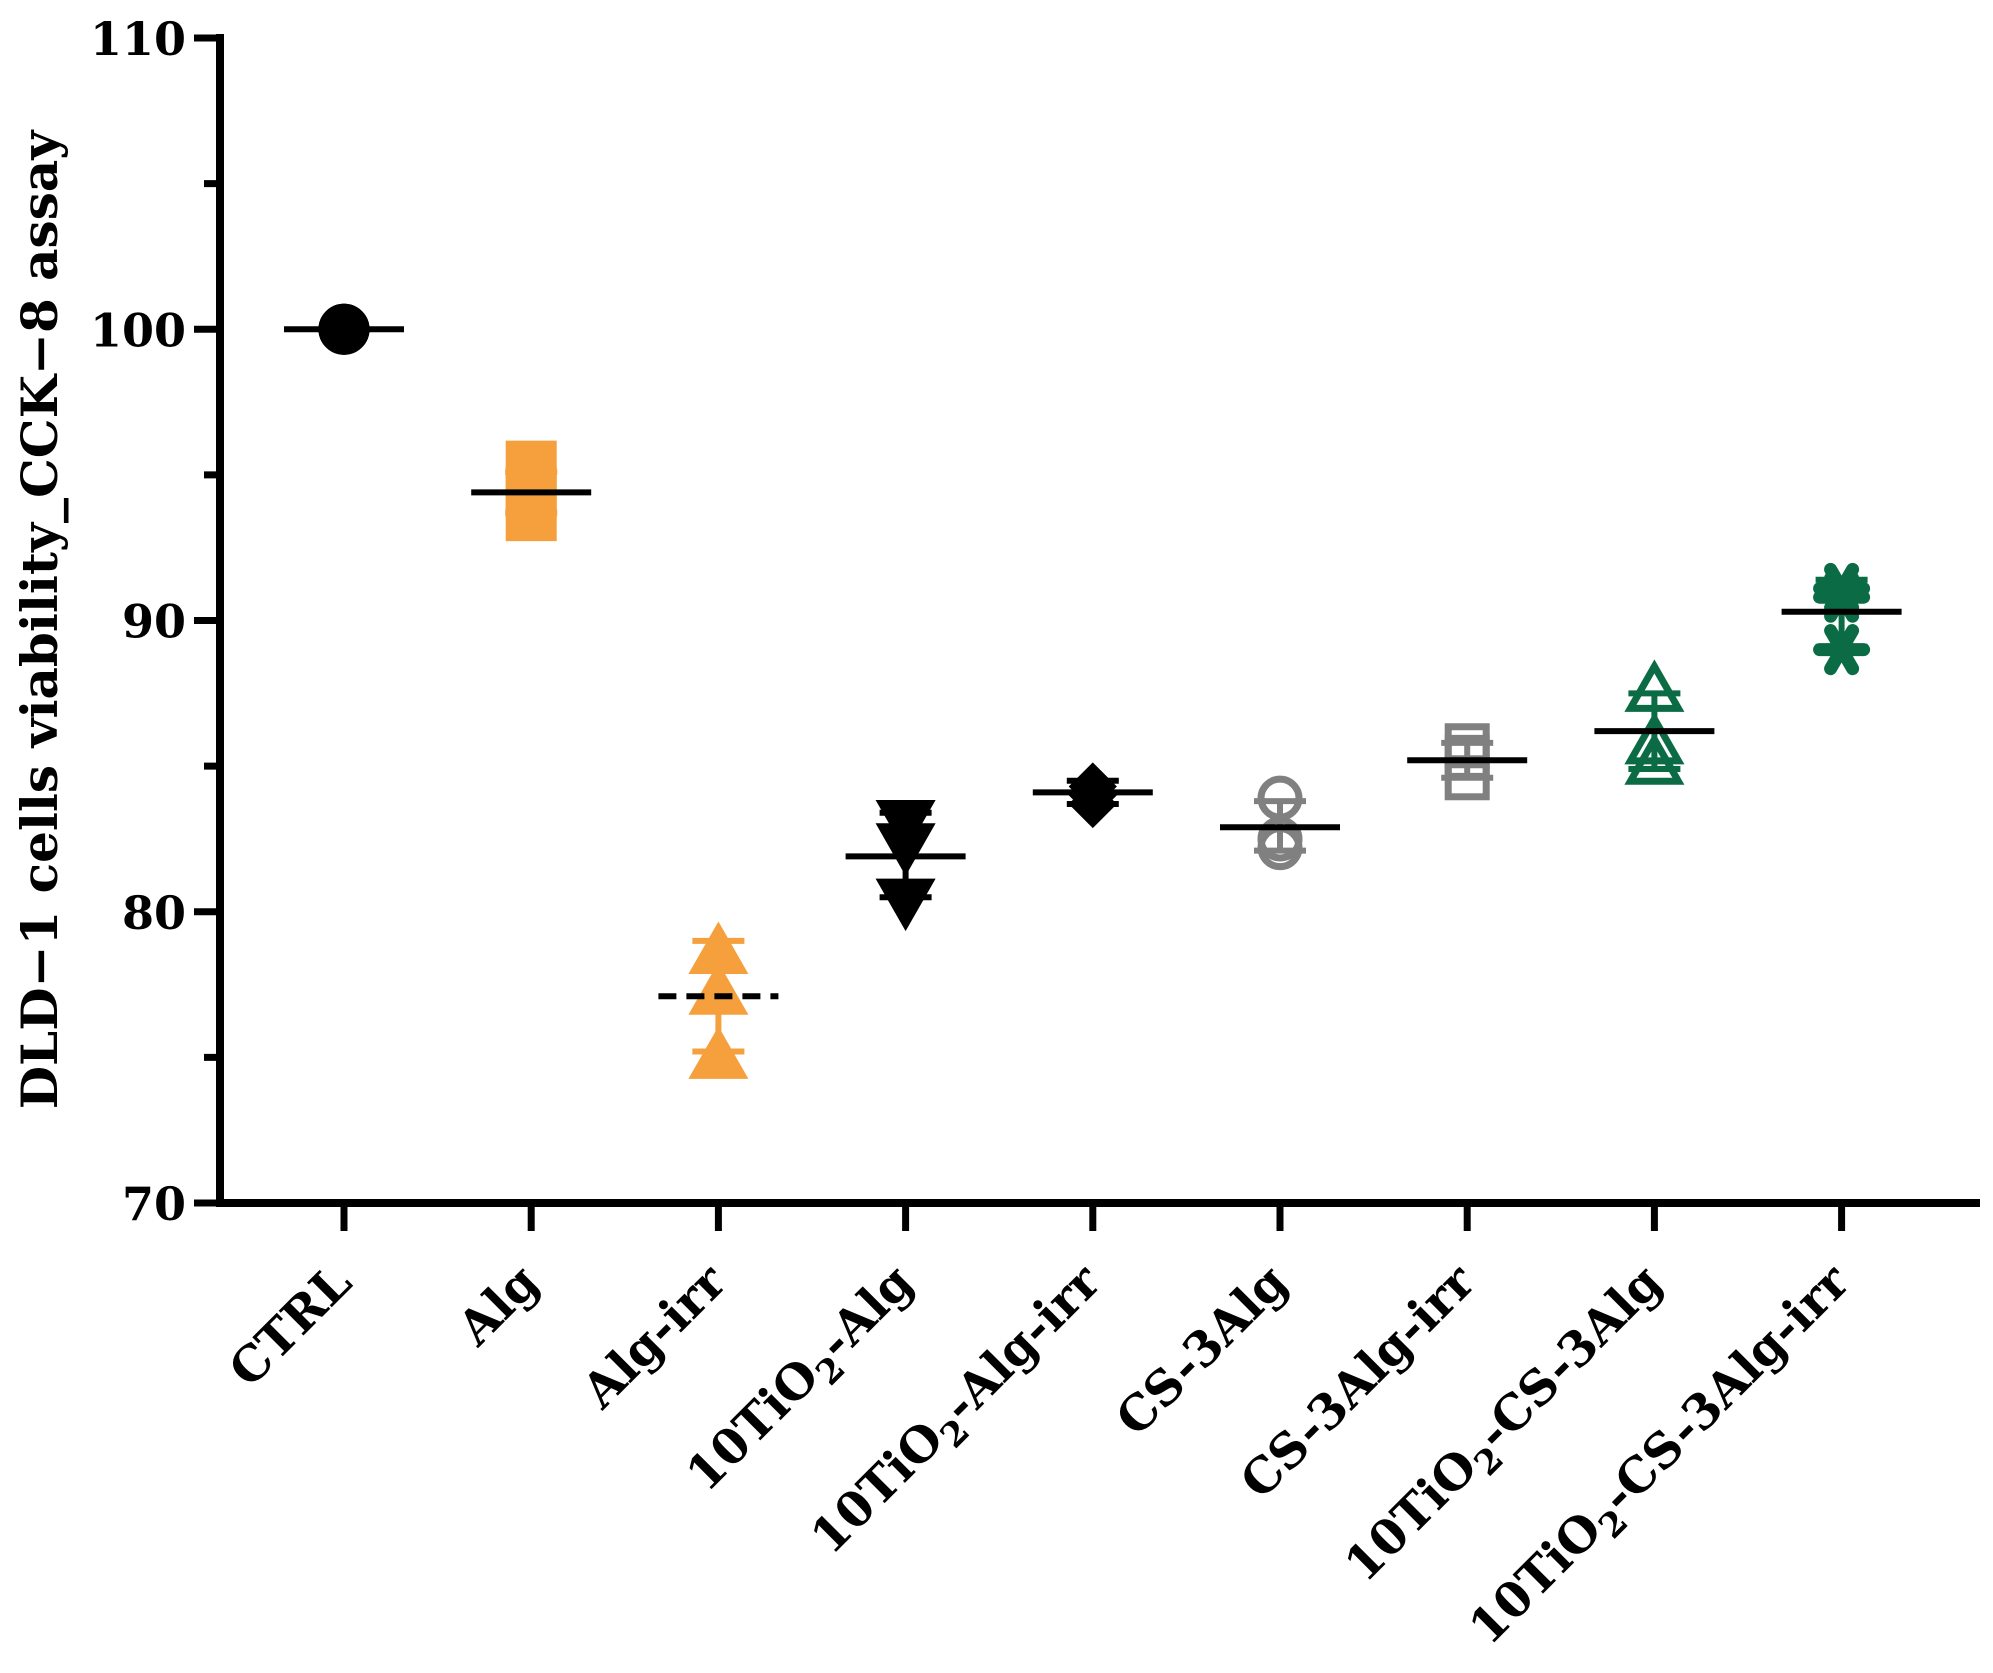 This screenshot has width=1993, height=1673. What do you see at coordinates (154, 1204) in the screenshot?
I see `y-tick-label: 70` at bounding box center [154, 1204].